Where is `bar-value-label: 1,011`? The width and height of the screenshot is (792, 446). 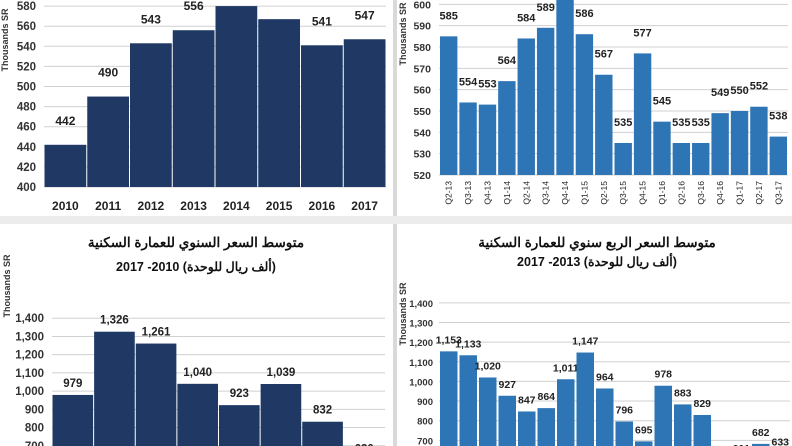
bar-value-label: 1,011 is located at coordinates (566, 368).